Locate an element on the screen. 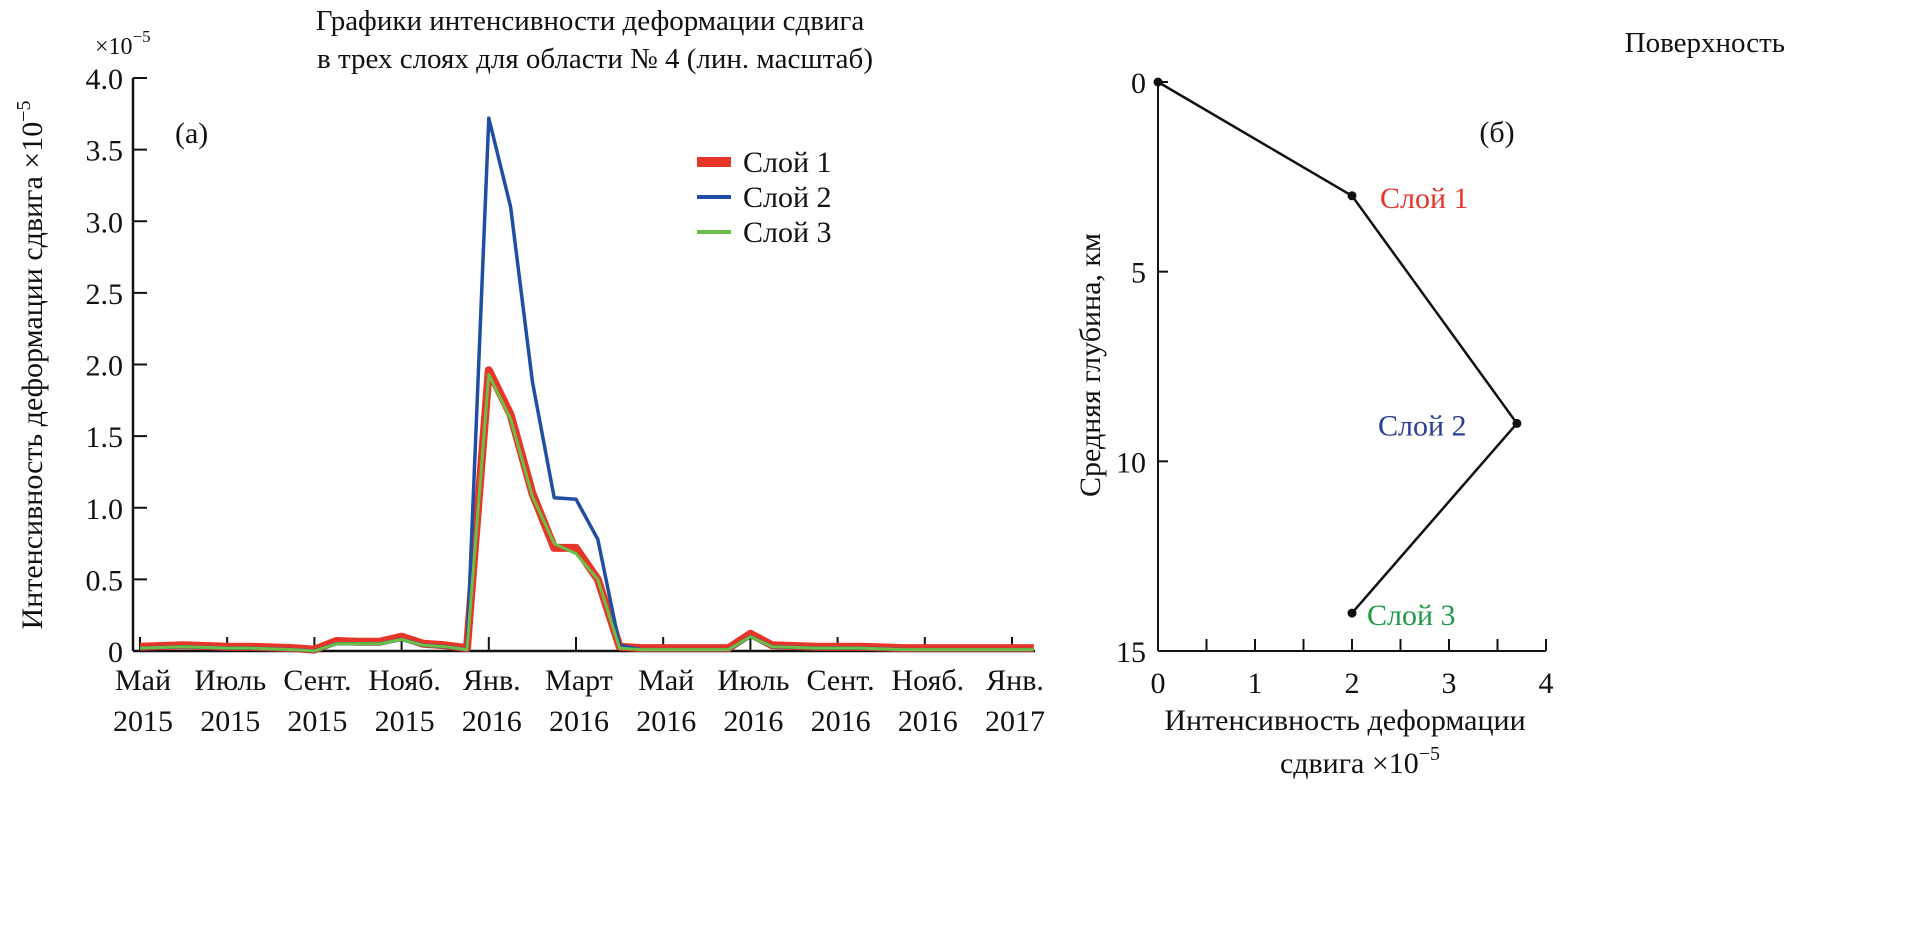  y-tick-label-a: 2.0 is located at coordinates (105, 366).